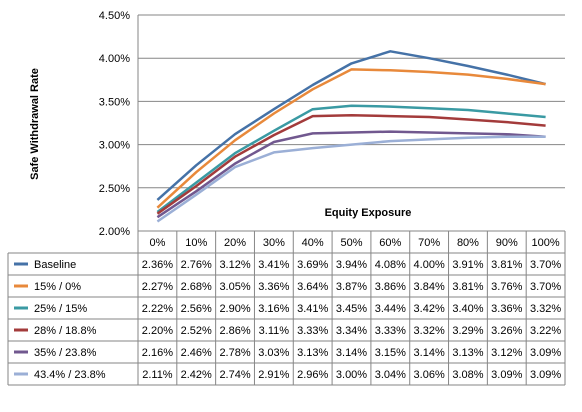 This screenshot has width=582, height=412. What do you see at coordinates (351, 243) in the screenshot?
I see `x-tick-label: 50%` at bounding box center [351, 243].